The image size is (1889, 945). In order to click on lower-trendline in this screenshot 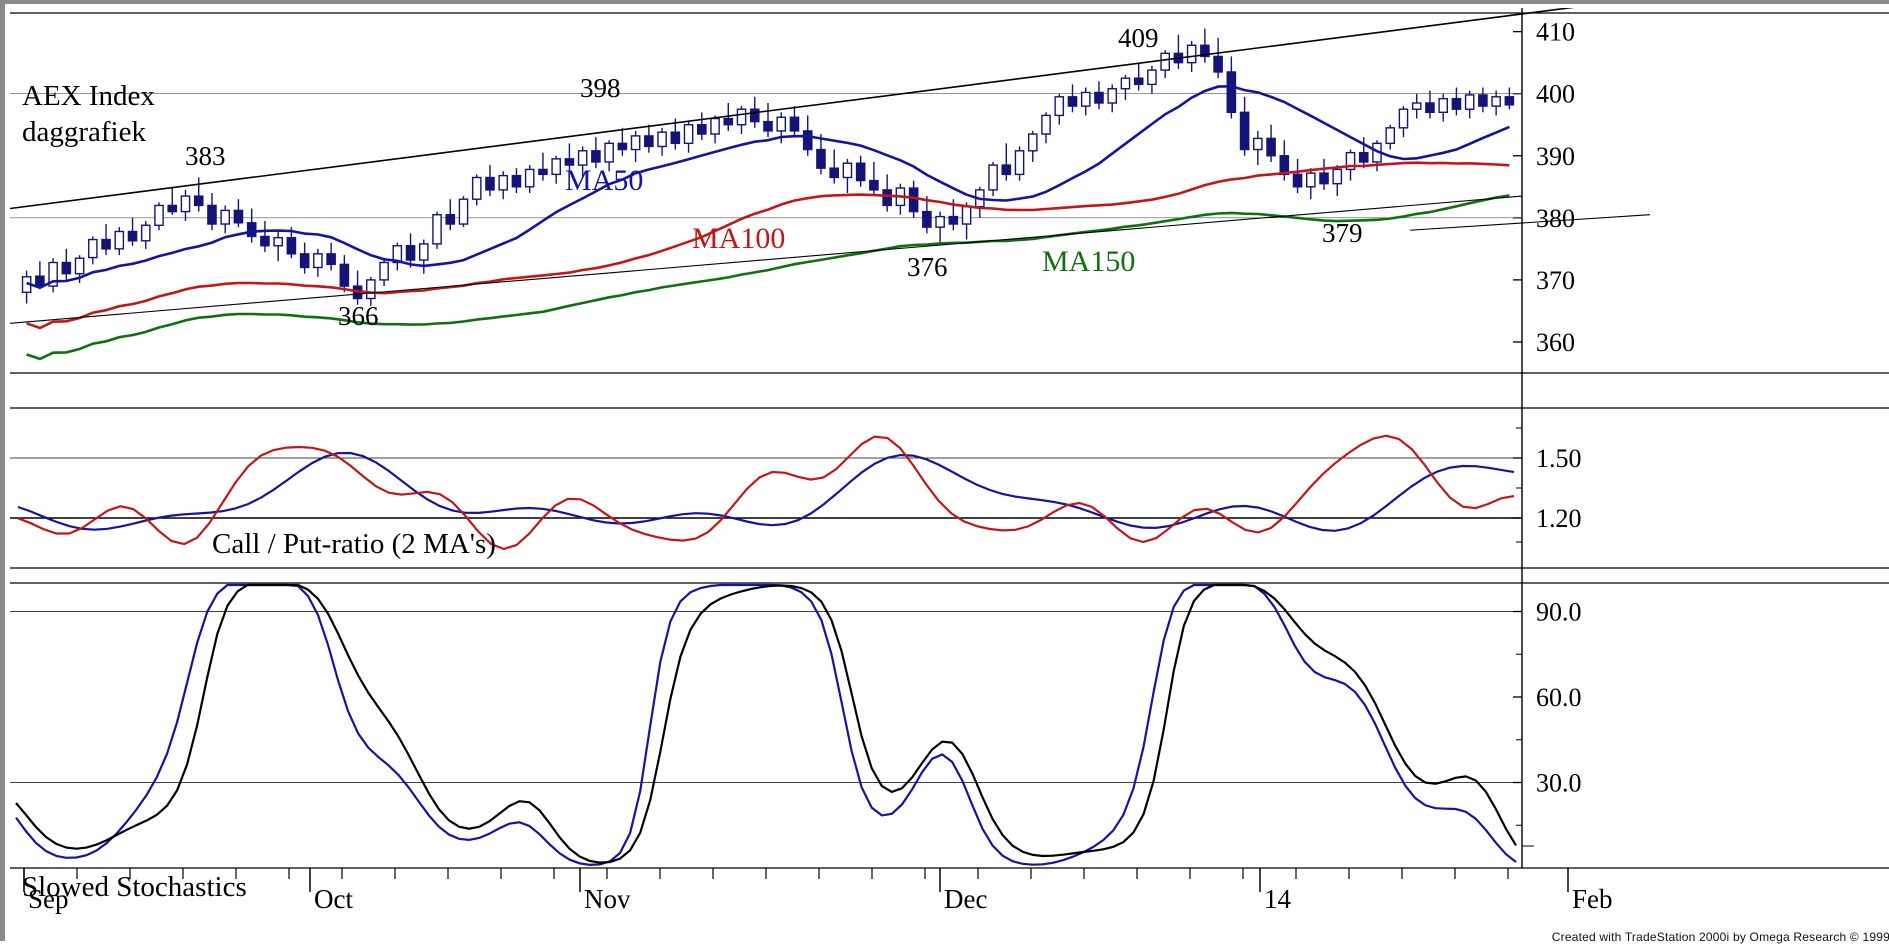, I will do `click(766, 259)`.